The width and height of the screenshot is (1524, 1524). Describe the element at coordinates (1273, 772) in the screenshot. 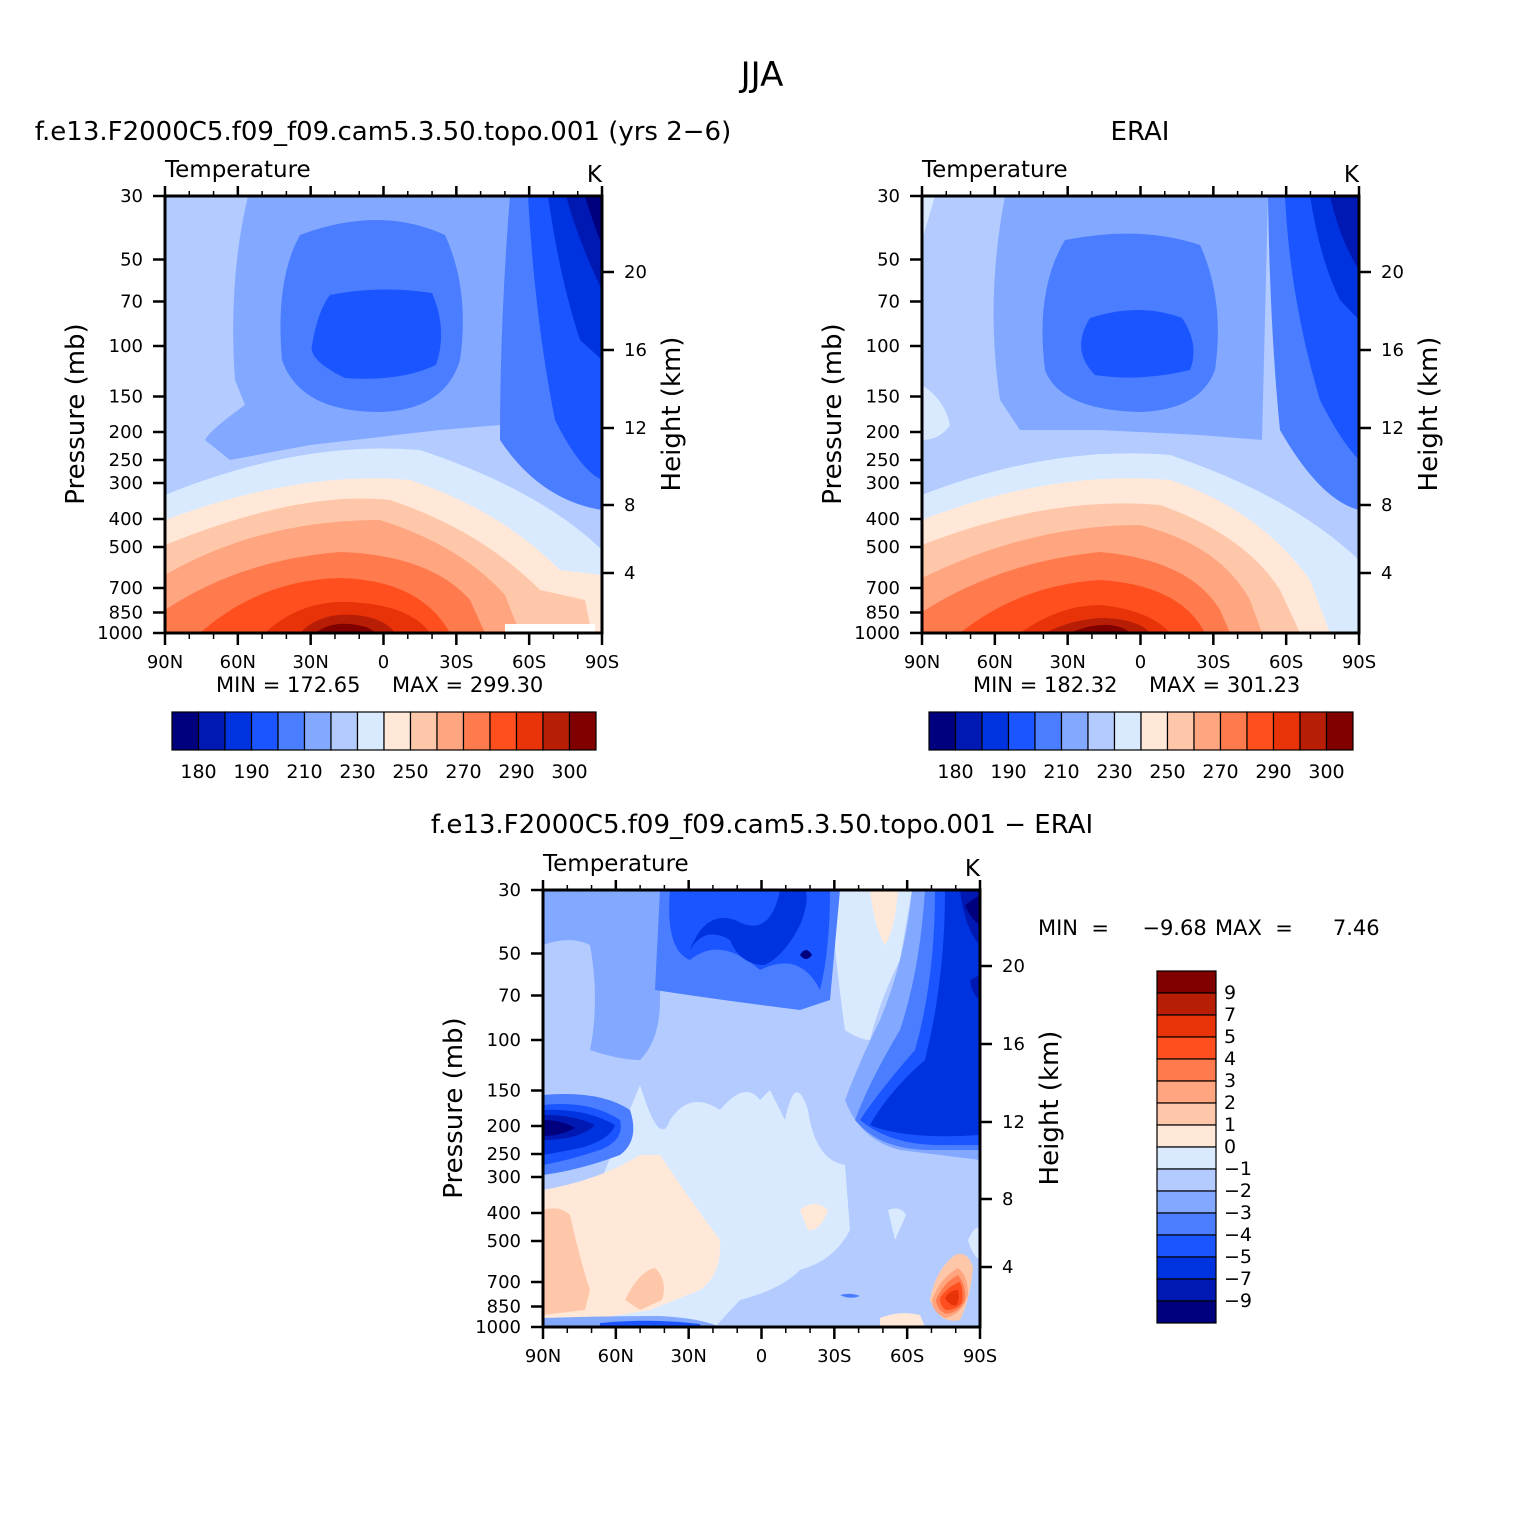

I see `colorbar-label: 290` at that location.